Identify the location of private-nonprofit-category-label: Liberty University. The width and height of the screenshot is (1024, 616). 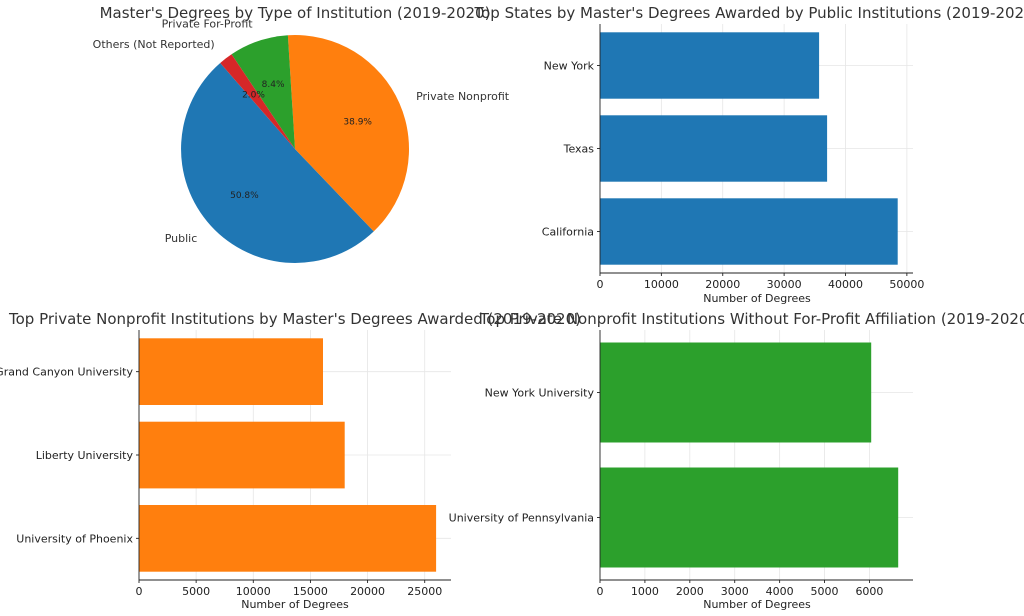
(85, 455).